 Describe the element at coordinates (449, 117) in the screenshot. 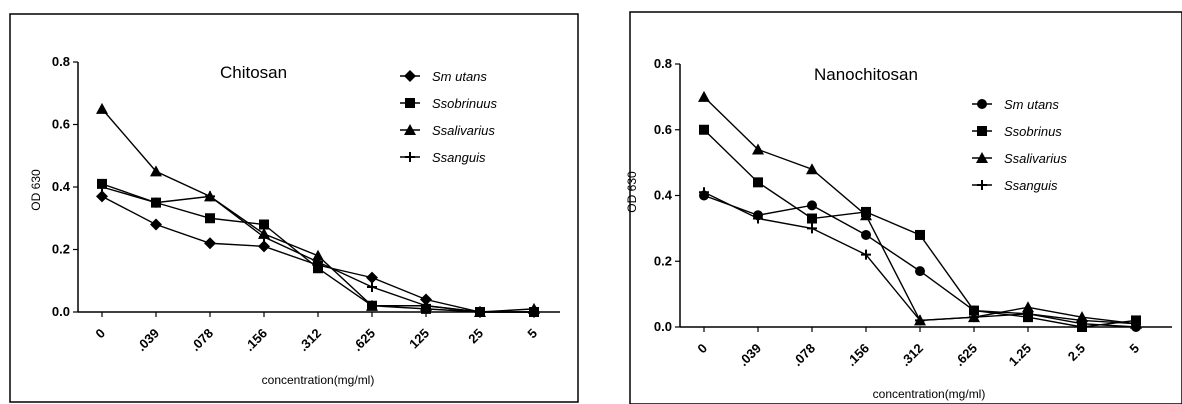

I see `legend: Sm utans Ssobrinuus Ssalivarius Ssanguis` at that location.